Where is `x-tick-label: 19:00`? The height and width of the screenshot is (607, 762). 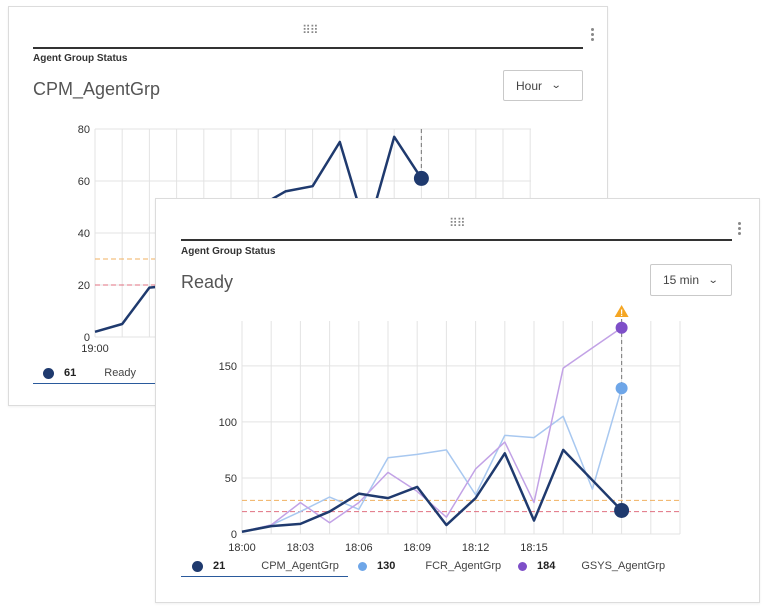 x-tick-label: 19:00 is located at coordinates (95, 349).